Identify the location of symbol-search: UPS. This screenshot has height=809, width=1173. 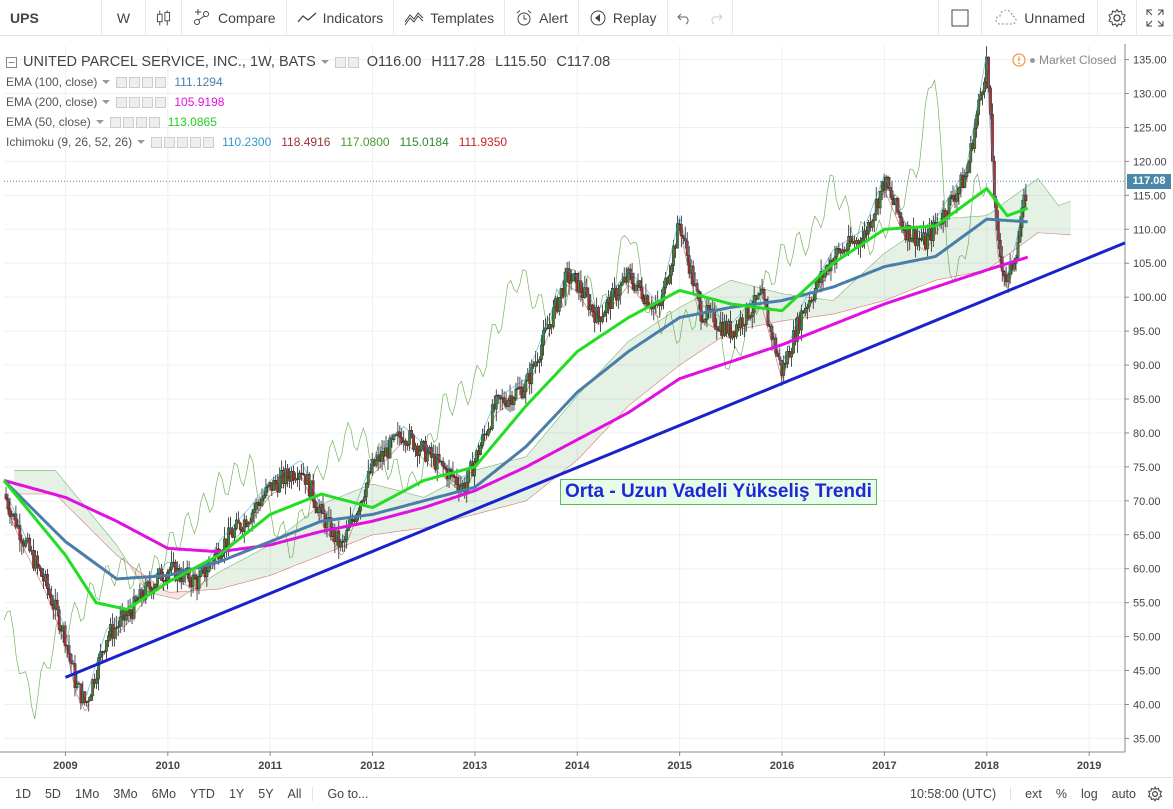
(51, 18).